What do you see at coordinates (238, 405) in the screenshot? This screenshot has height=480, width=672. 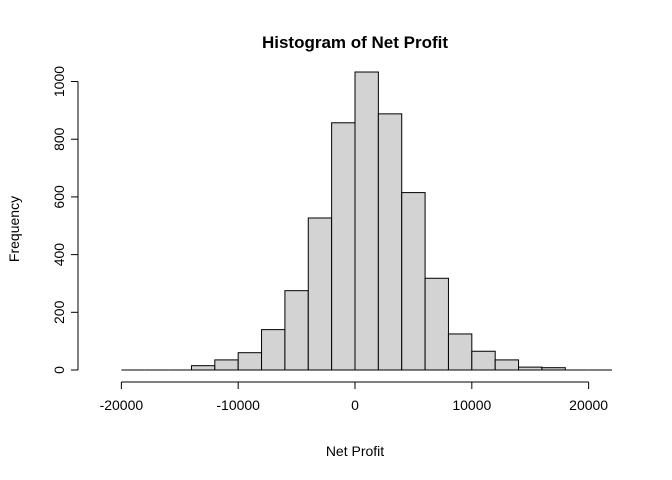 I see `x-tick-label: -10000` at bounding box center [238, 405].